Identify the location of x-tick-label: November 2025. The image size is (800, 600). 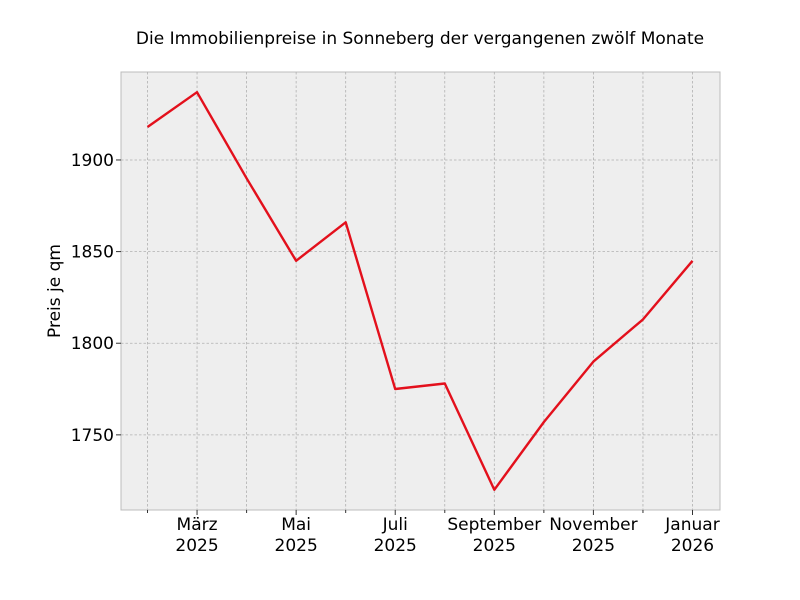
(593, 535).